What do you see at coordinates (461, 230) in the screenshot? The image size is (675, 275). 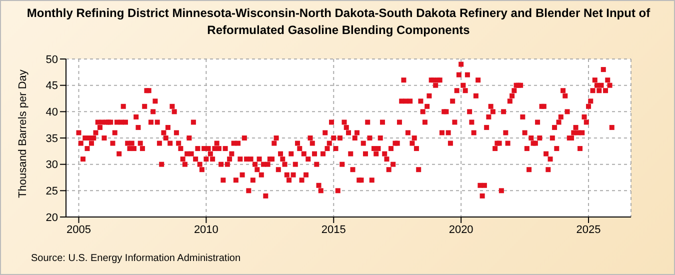 I see `x-tick-label: 2020` at bounding box center [461, 230].